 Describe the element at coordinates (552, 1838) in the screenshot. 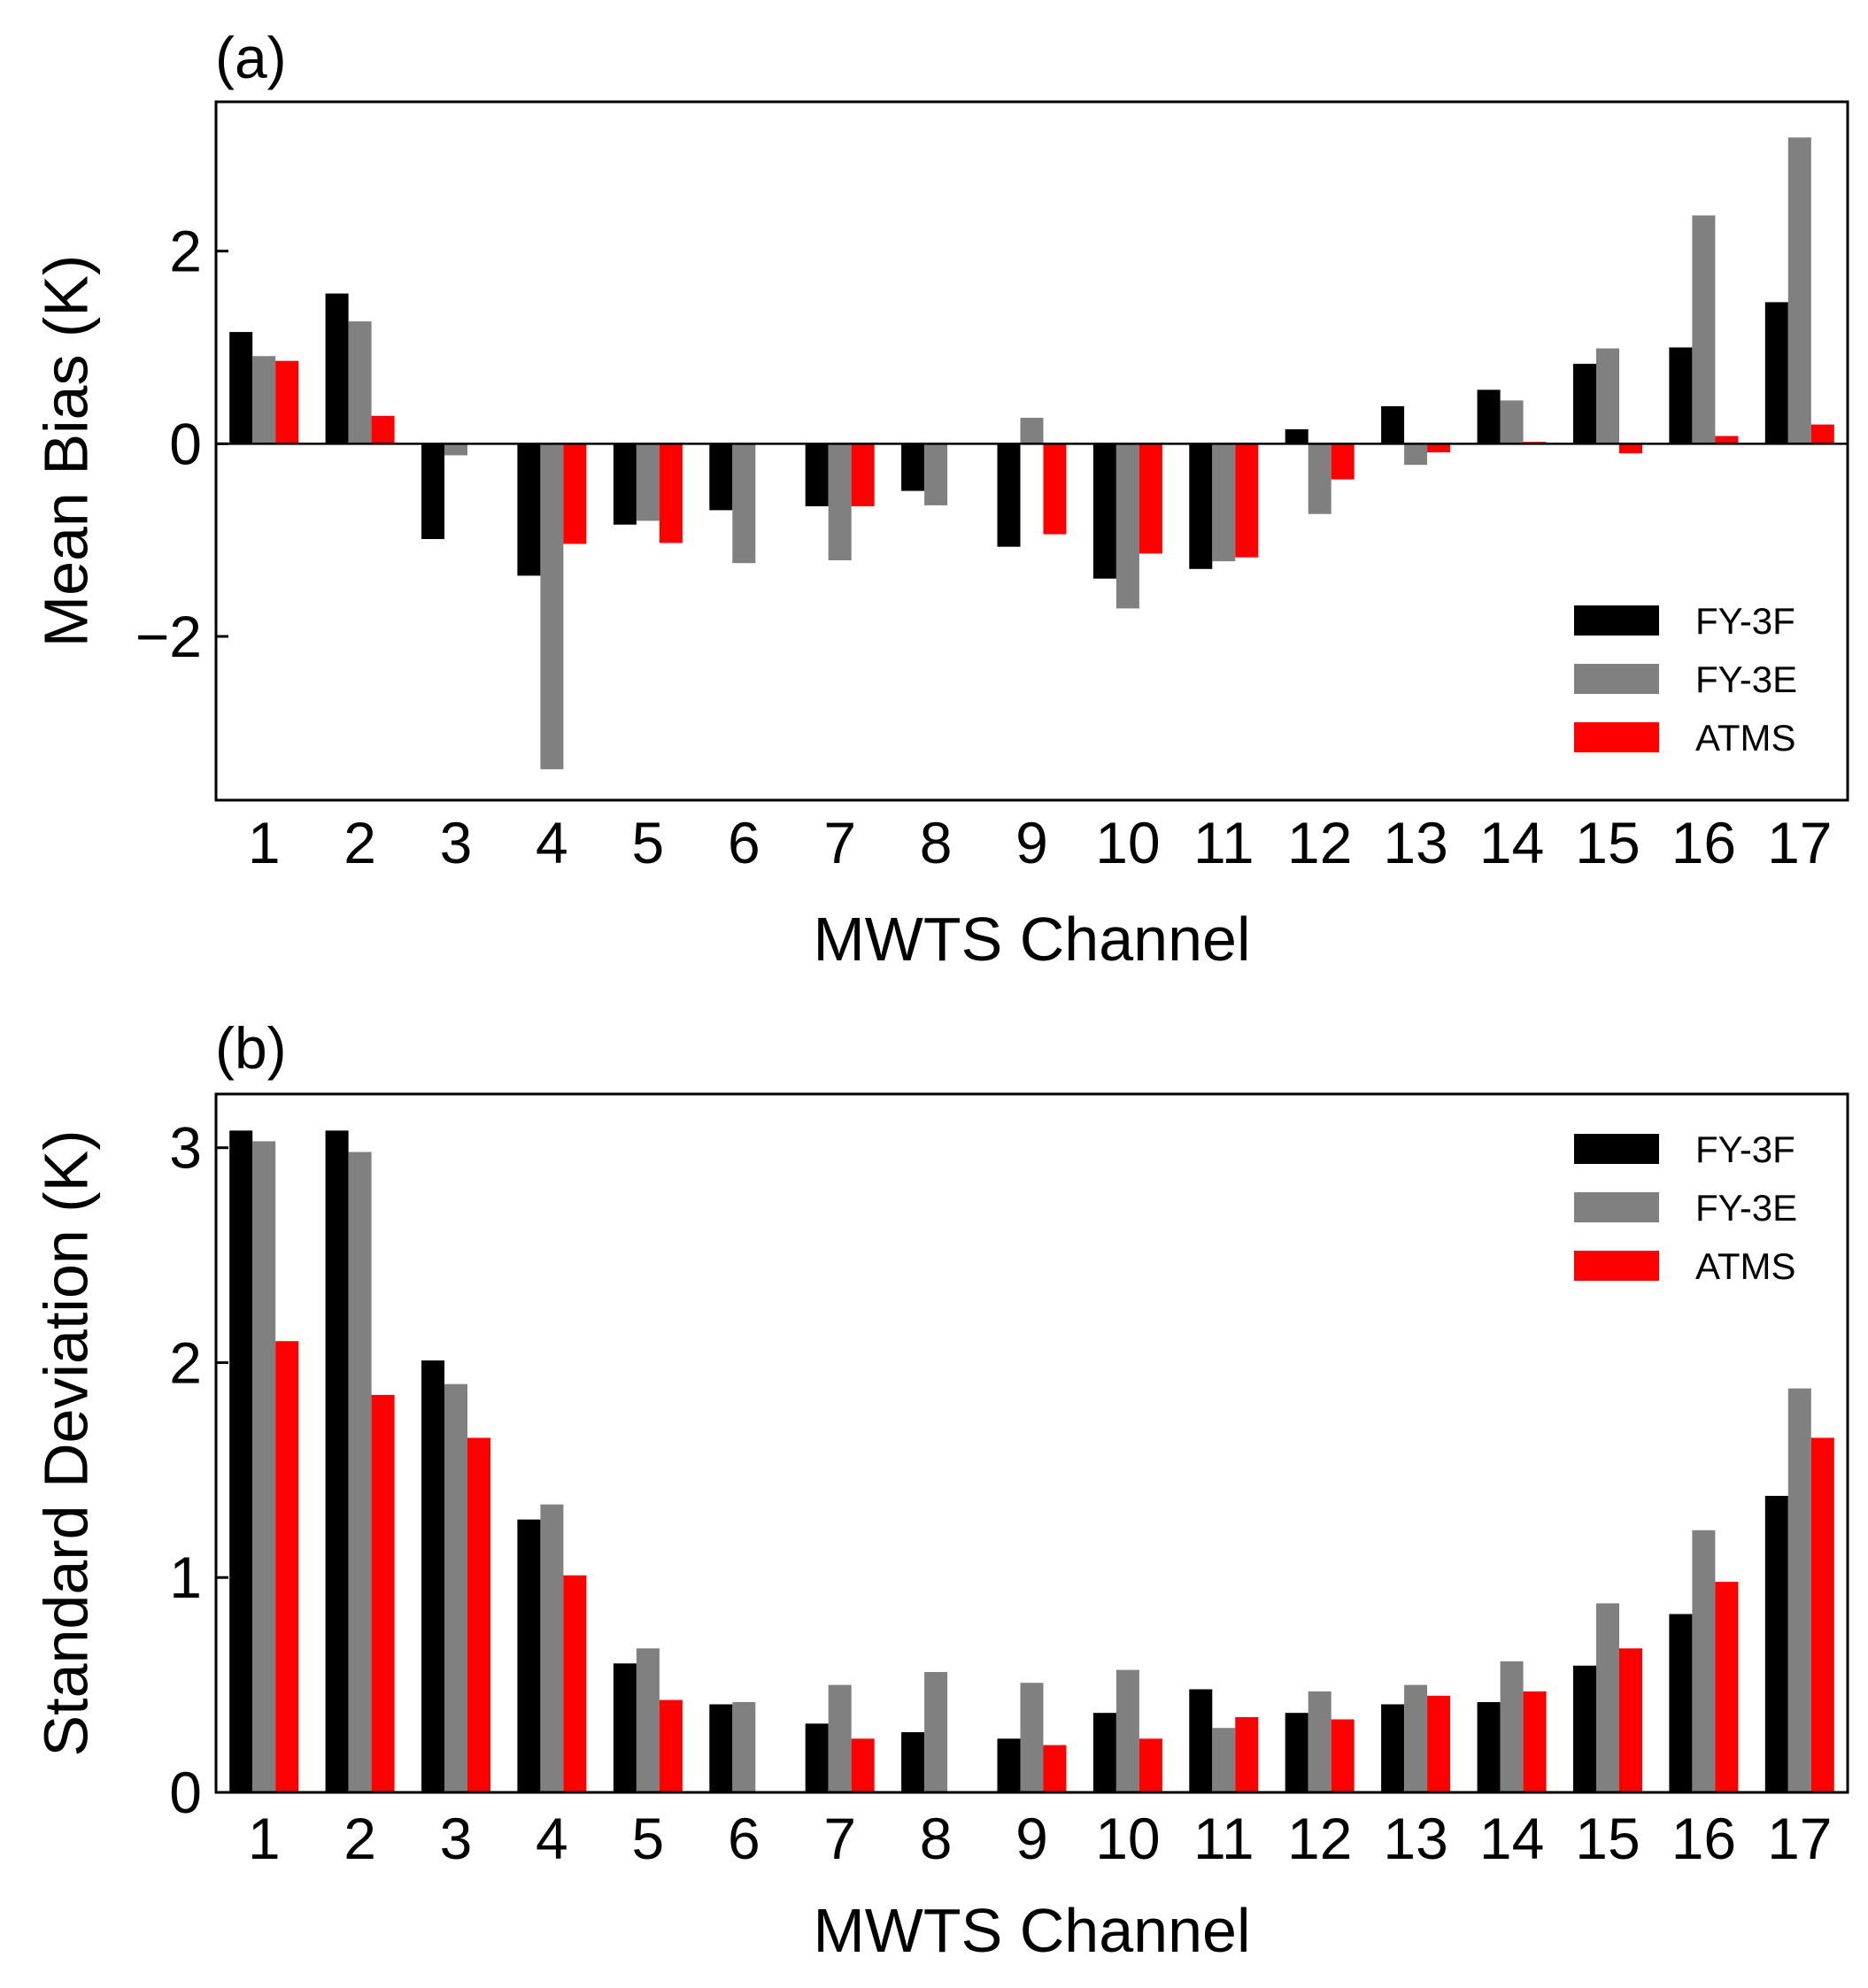

I see `panel-b-x-tick-label: 4` at that location.